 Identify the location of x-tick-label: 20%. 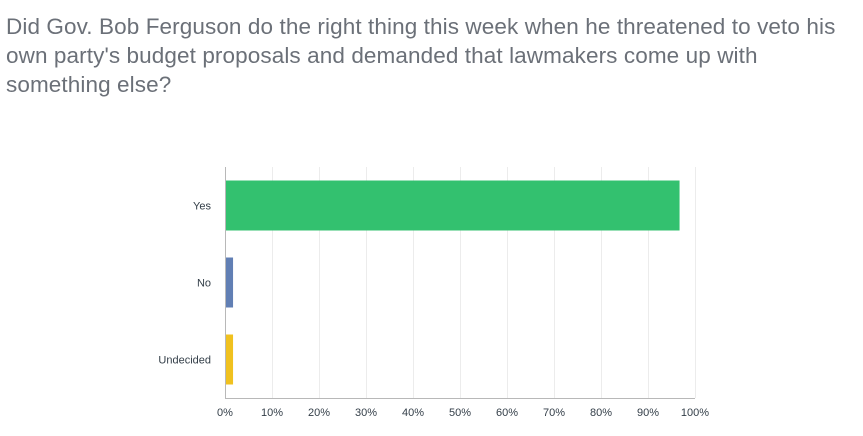
(319, 413).